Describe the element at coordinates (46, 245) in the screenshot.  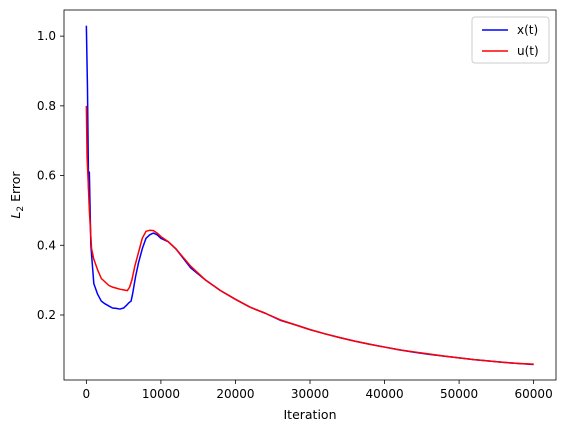
I see `y-tick-label: 0.4` at that location.